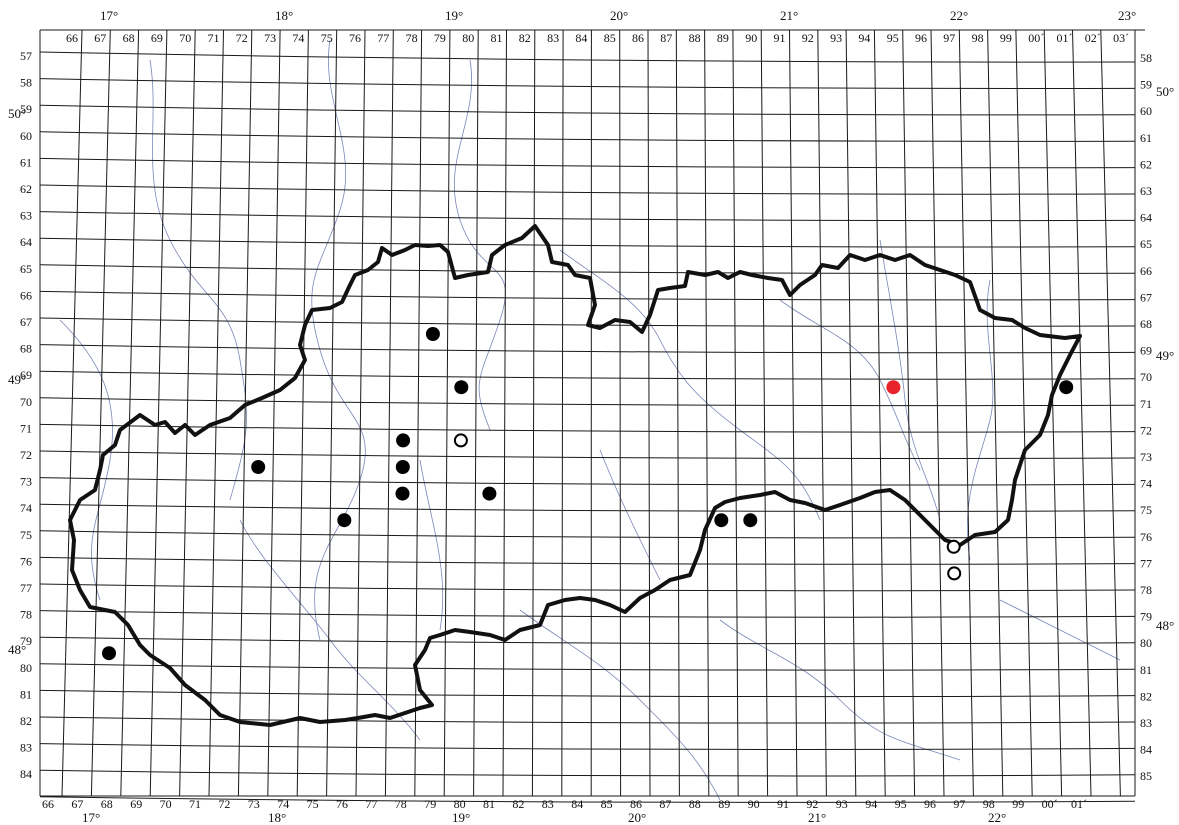 The width and height of the screenshot is (1179, 825). What do you see at coordinates (1146, 776) in the screenshot?
I see `right-scale-label: 85` at bounding box center [1146, 776].